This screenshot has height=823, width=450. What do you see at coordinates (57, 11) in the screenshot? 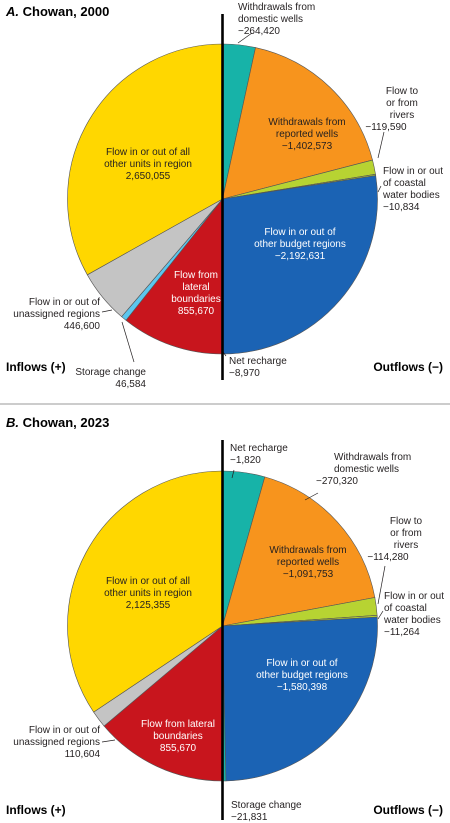
I see `panel-title: A. Chowan, 2000` at bounding box center [57, 11].